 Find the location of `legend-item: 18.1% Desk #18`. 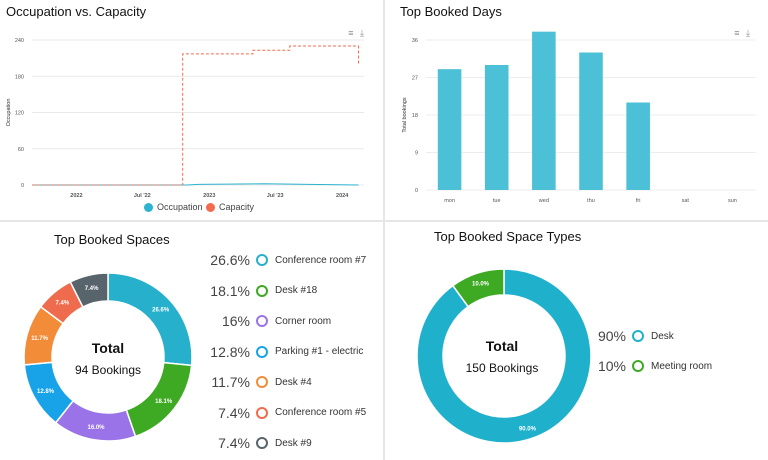

legend-item: 18.1% Desk #18 is located at coordinates (260, 291).